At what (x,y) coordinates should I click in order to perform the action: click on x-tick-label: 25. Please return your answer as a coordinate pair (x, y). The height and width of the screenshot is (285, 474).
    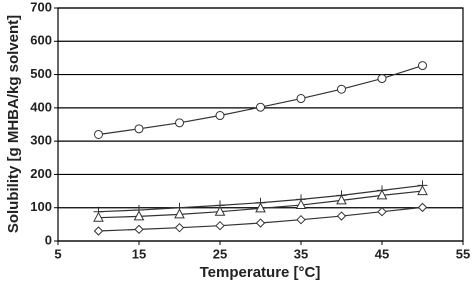
    Looking at the image, I should click on (220, 253).